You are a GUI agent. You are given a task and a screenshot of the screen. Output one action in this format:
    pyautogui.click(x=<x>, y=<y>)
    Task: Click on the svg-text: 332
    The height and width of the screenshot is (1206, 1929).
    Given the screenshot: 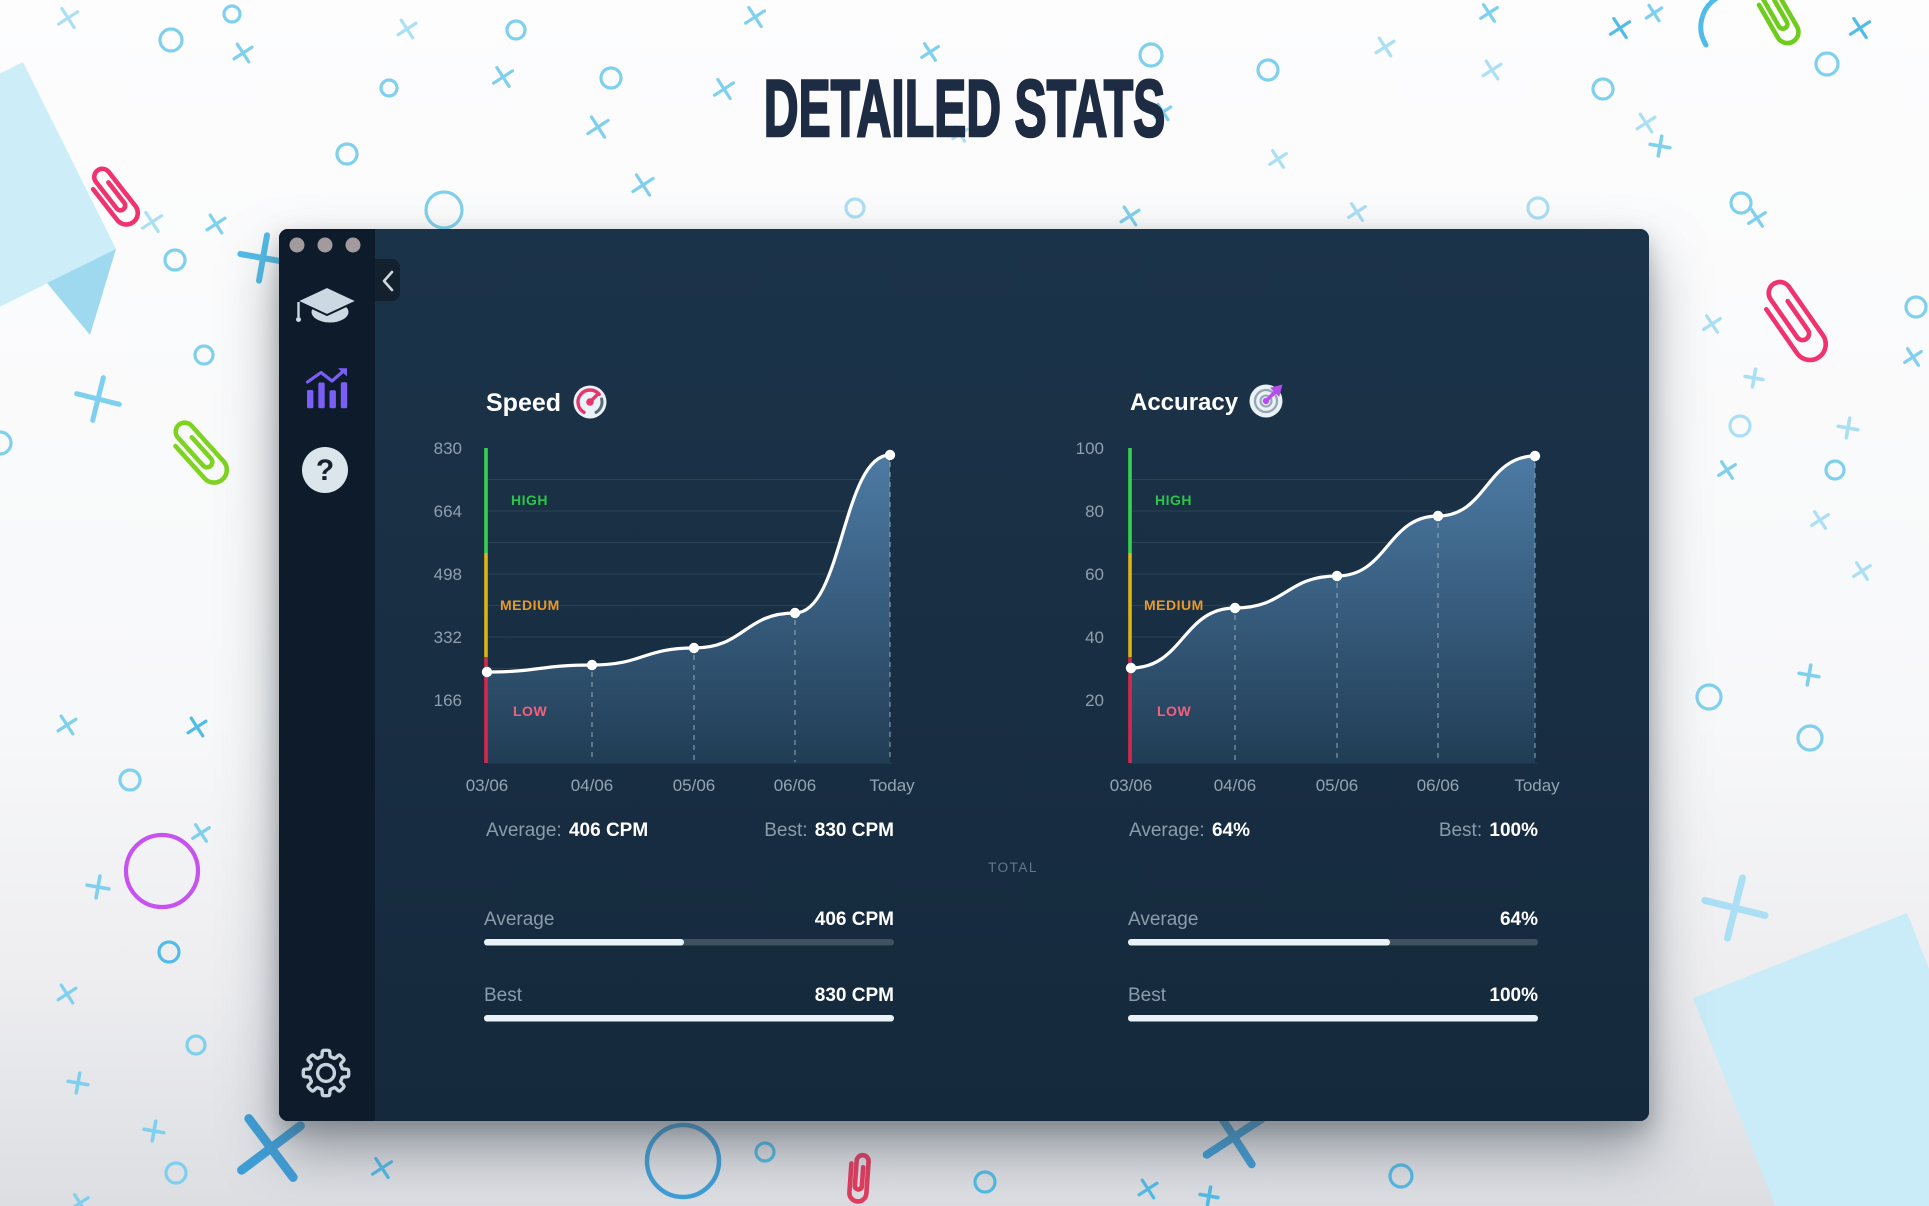 What is the action you would take?
    pyautogui.click(x=448, y=637)
    